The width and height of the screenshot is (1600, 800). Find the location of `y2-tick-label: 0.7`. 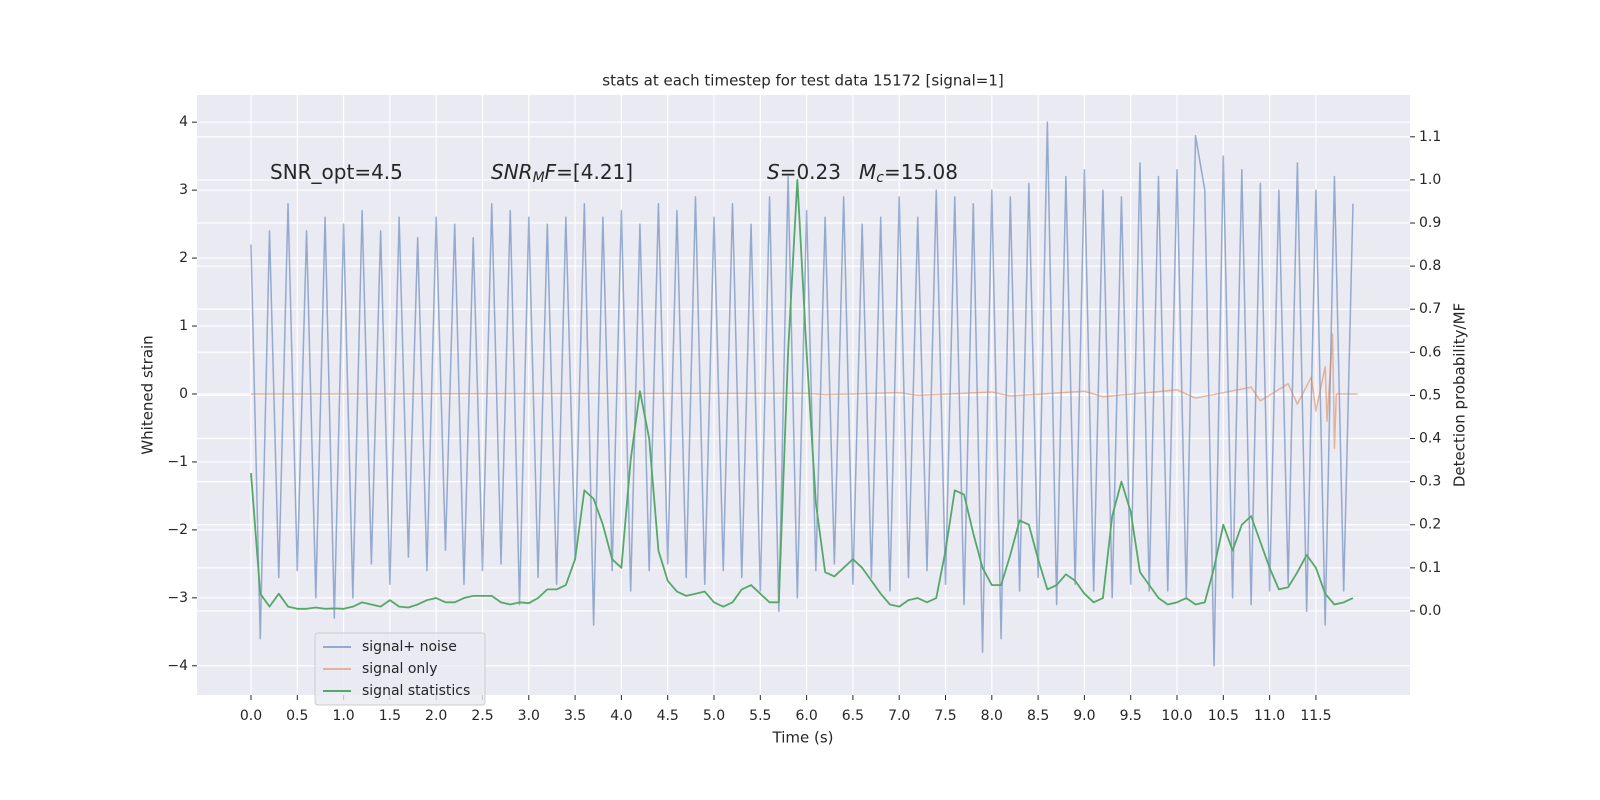

y2-tick-label: 0.7 is located at coordinates (1430, 309).